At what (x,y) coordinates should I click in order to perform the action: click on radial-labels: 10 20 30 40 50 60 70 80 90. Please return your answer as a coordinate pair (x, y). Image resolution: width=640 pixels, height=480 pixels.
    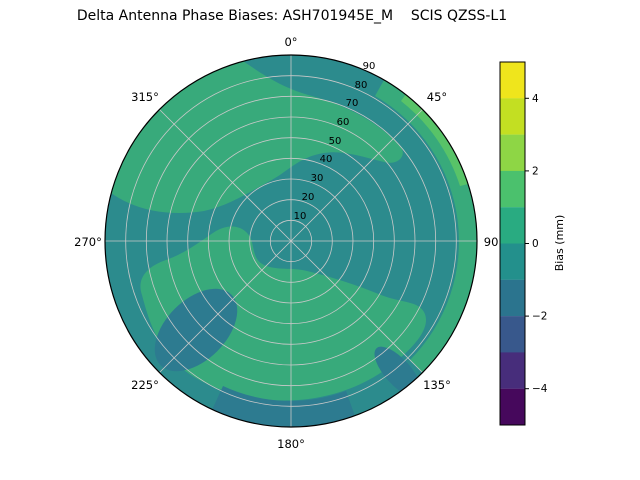
    Looking at the image, I should click on (335, 141).